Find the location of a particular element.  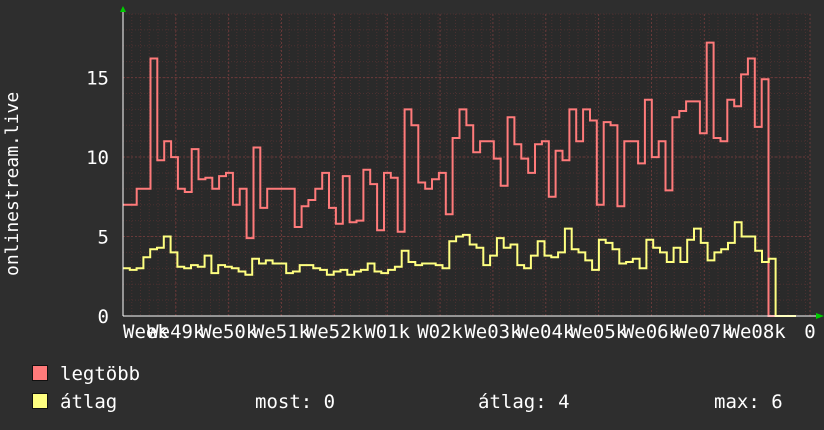

x-tick-label: We52k is located at coordinates (335, 332).